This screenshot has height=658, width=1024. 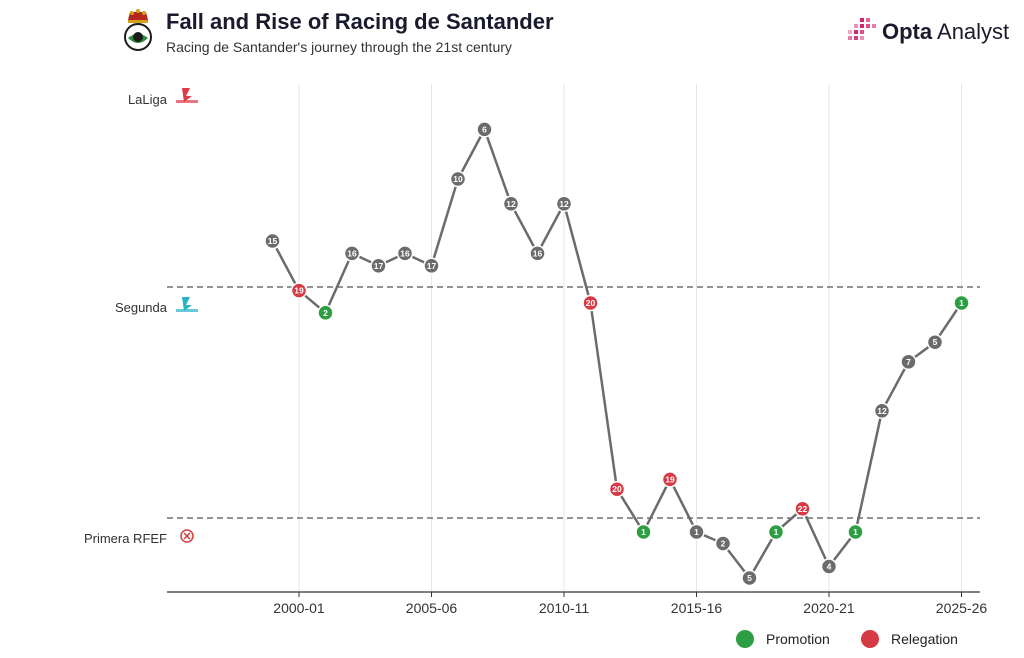 I want to click on season-point-2008-09: 12, so click(x=511, y=204).